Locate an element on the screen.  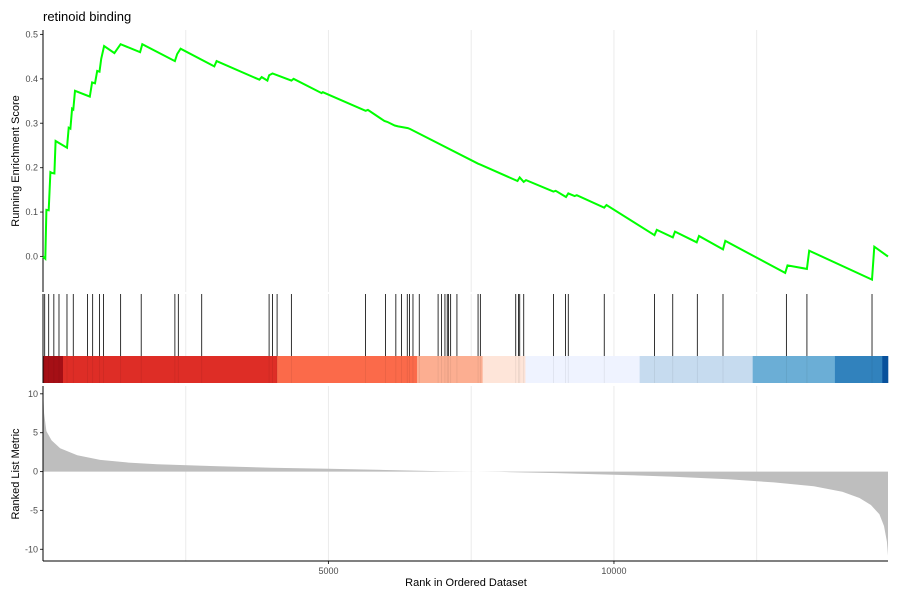
running-score-y-axis-title: Running Enrichment Score is located at coordinates (16, 160).